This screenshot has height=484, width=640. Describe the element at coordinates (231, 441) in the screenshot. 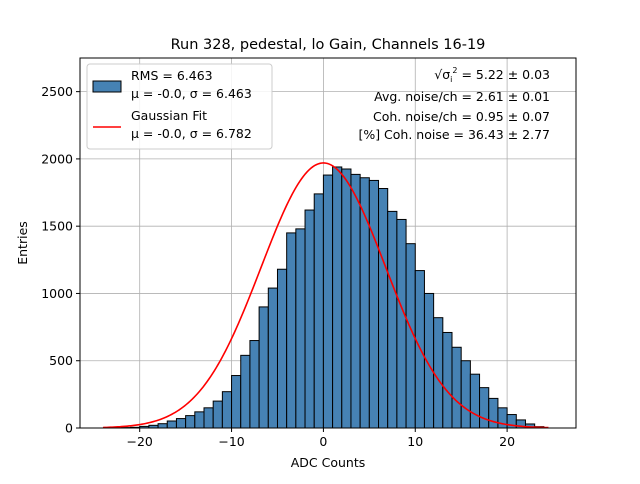

I see `x-tick-label: −10` at that location.